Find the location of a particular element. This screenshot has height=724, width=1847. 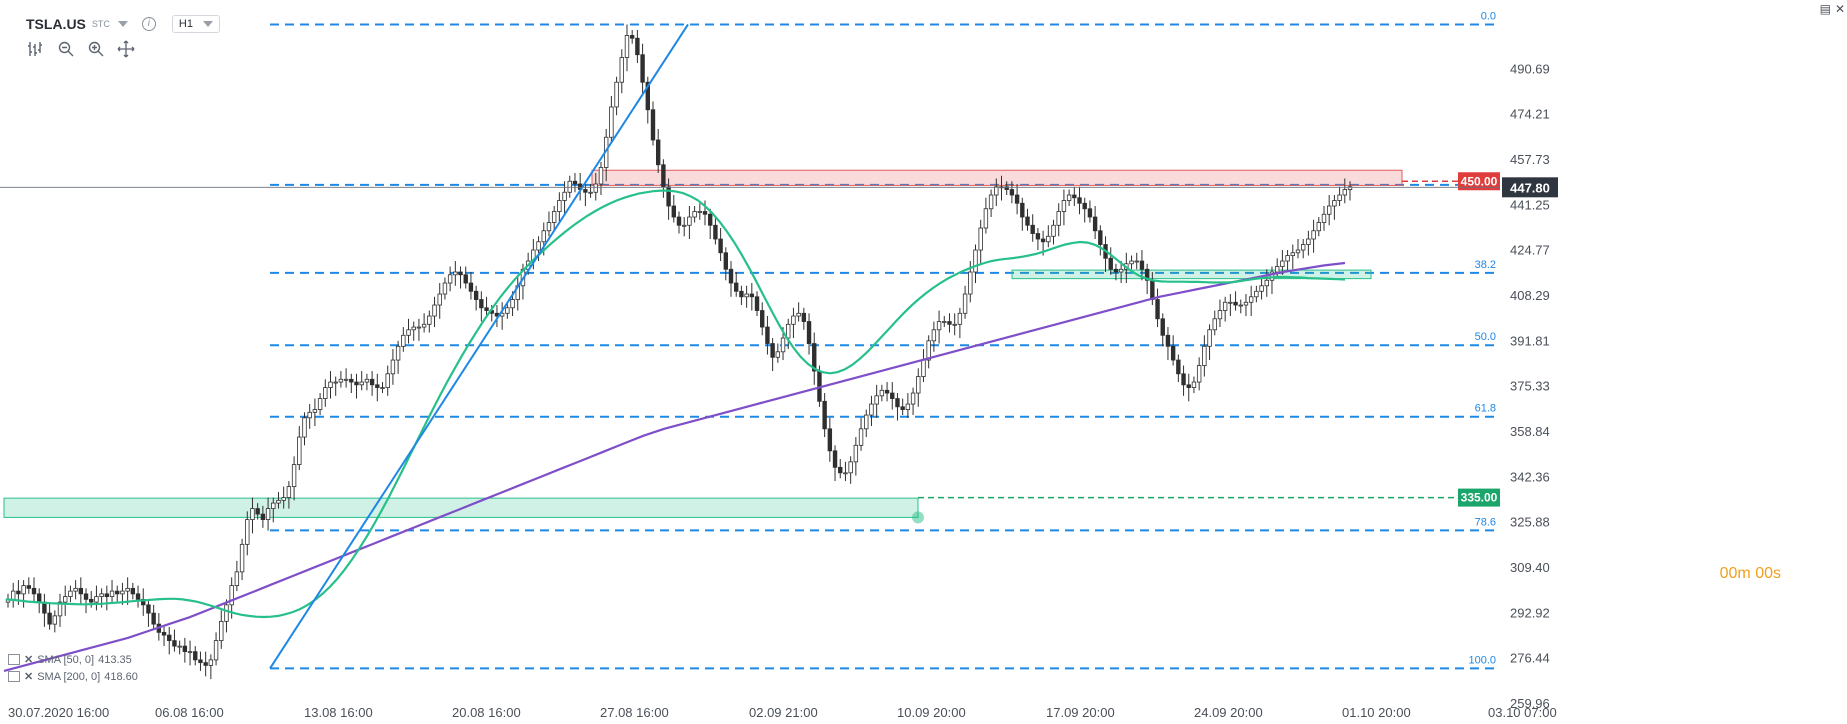

fib-label: 61.8 is located at coordinates (1485, 409).